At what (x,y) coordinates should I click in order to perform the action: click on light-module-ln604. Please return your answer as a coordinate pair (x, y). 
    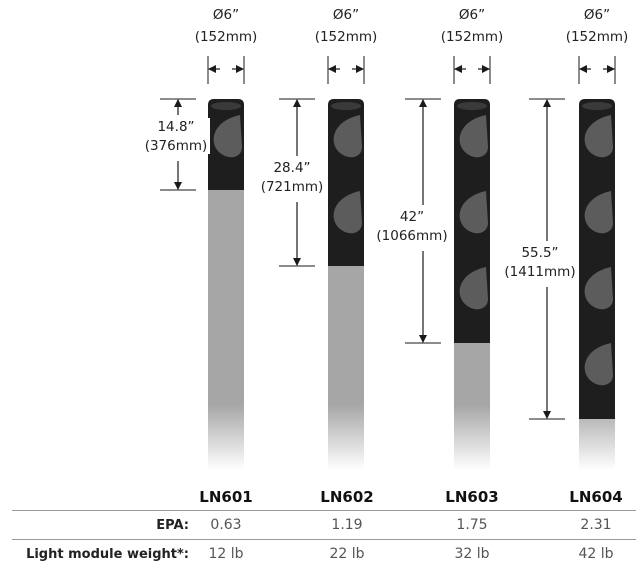
    Looking at the image, I should click on (597, 259).